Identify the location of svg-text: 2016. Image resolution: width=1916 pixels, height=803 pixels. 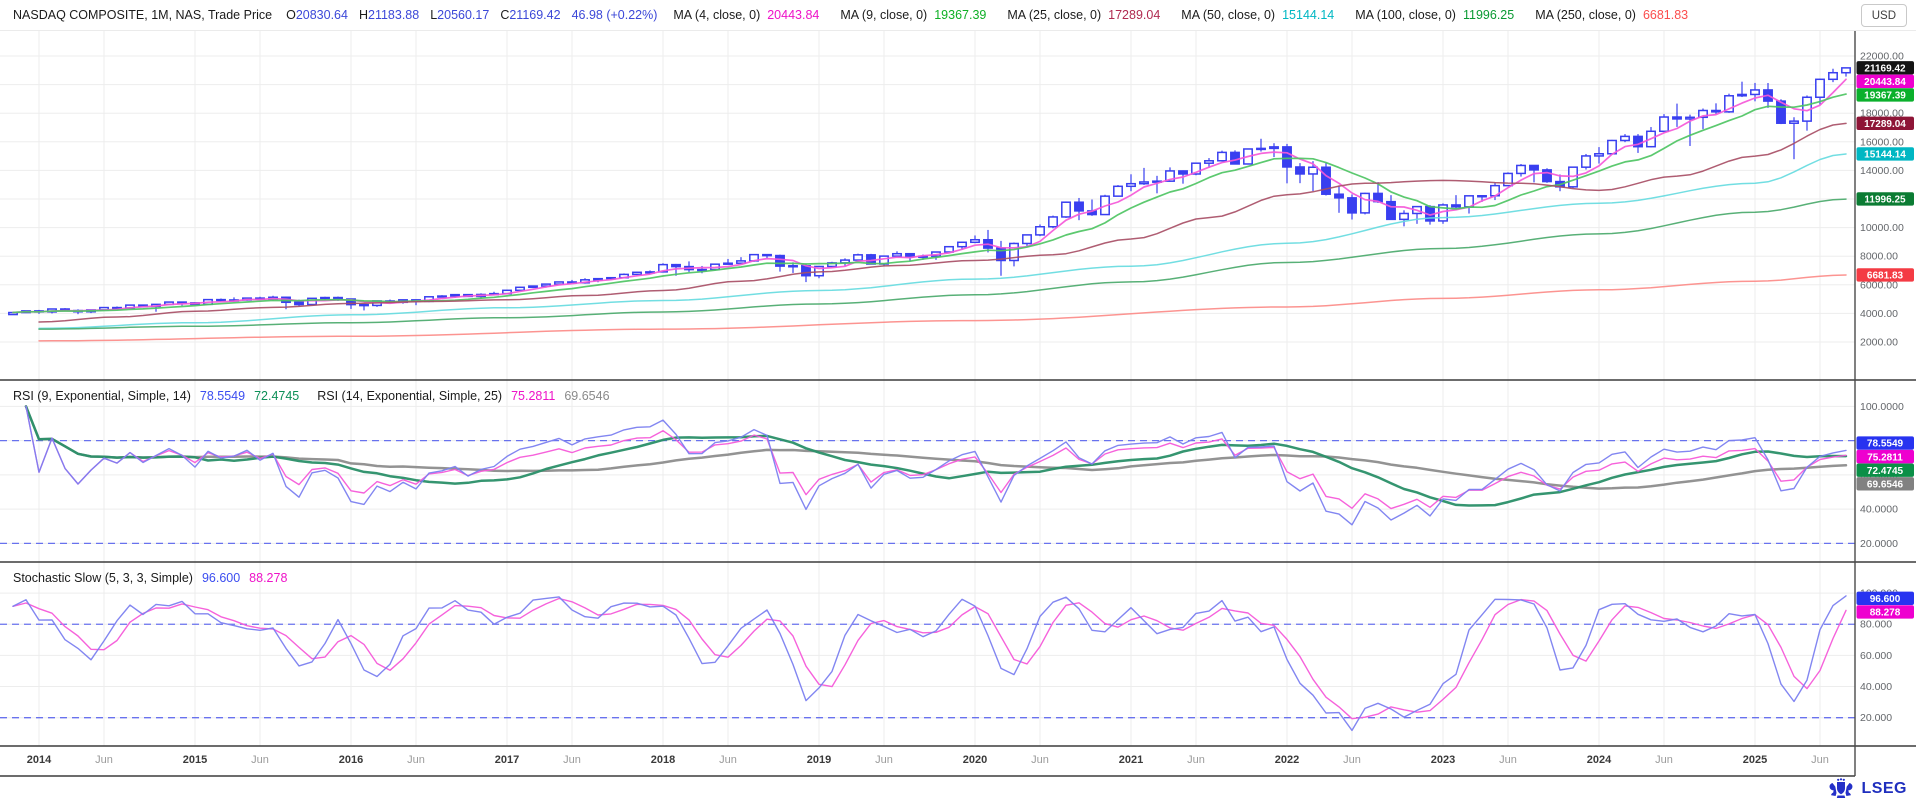
(351, 760).